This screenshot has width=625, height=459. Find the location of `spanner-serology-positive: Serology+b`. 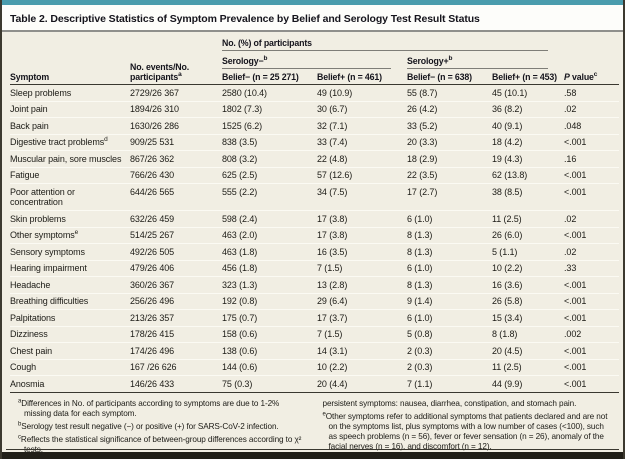

spanner-serology-positive: Serology+b is located at coordinates (485, 62).